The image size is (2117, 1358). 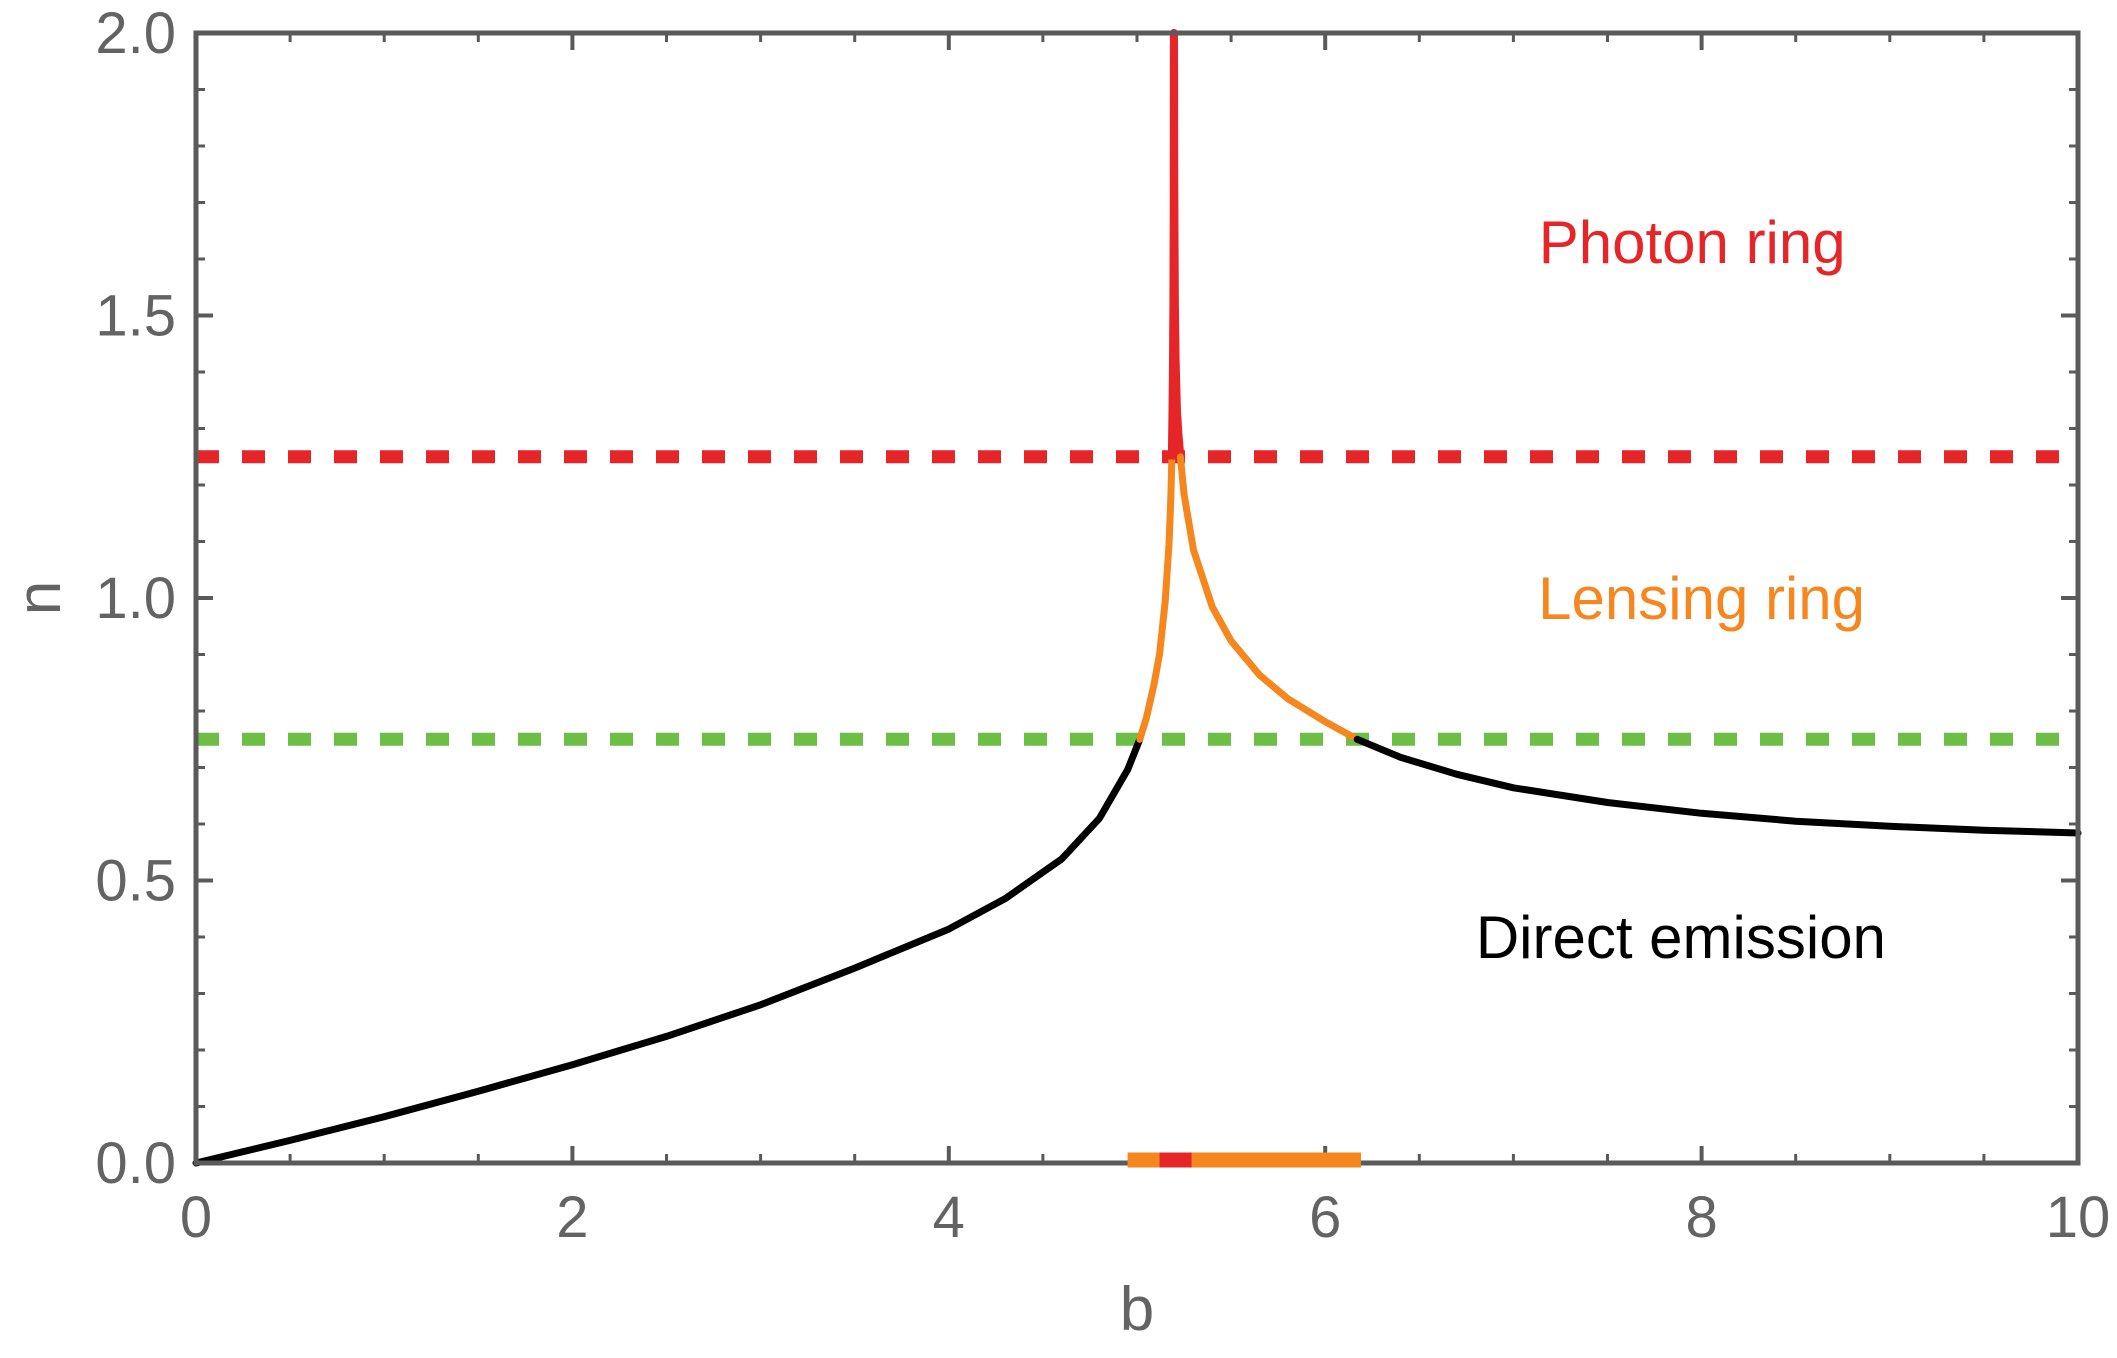 What do you see at coordinates (1176, 244) in the screenshot?
I see `series-photon-ring-spike` at bounding box center [1176, 244].